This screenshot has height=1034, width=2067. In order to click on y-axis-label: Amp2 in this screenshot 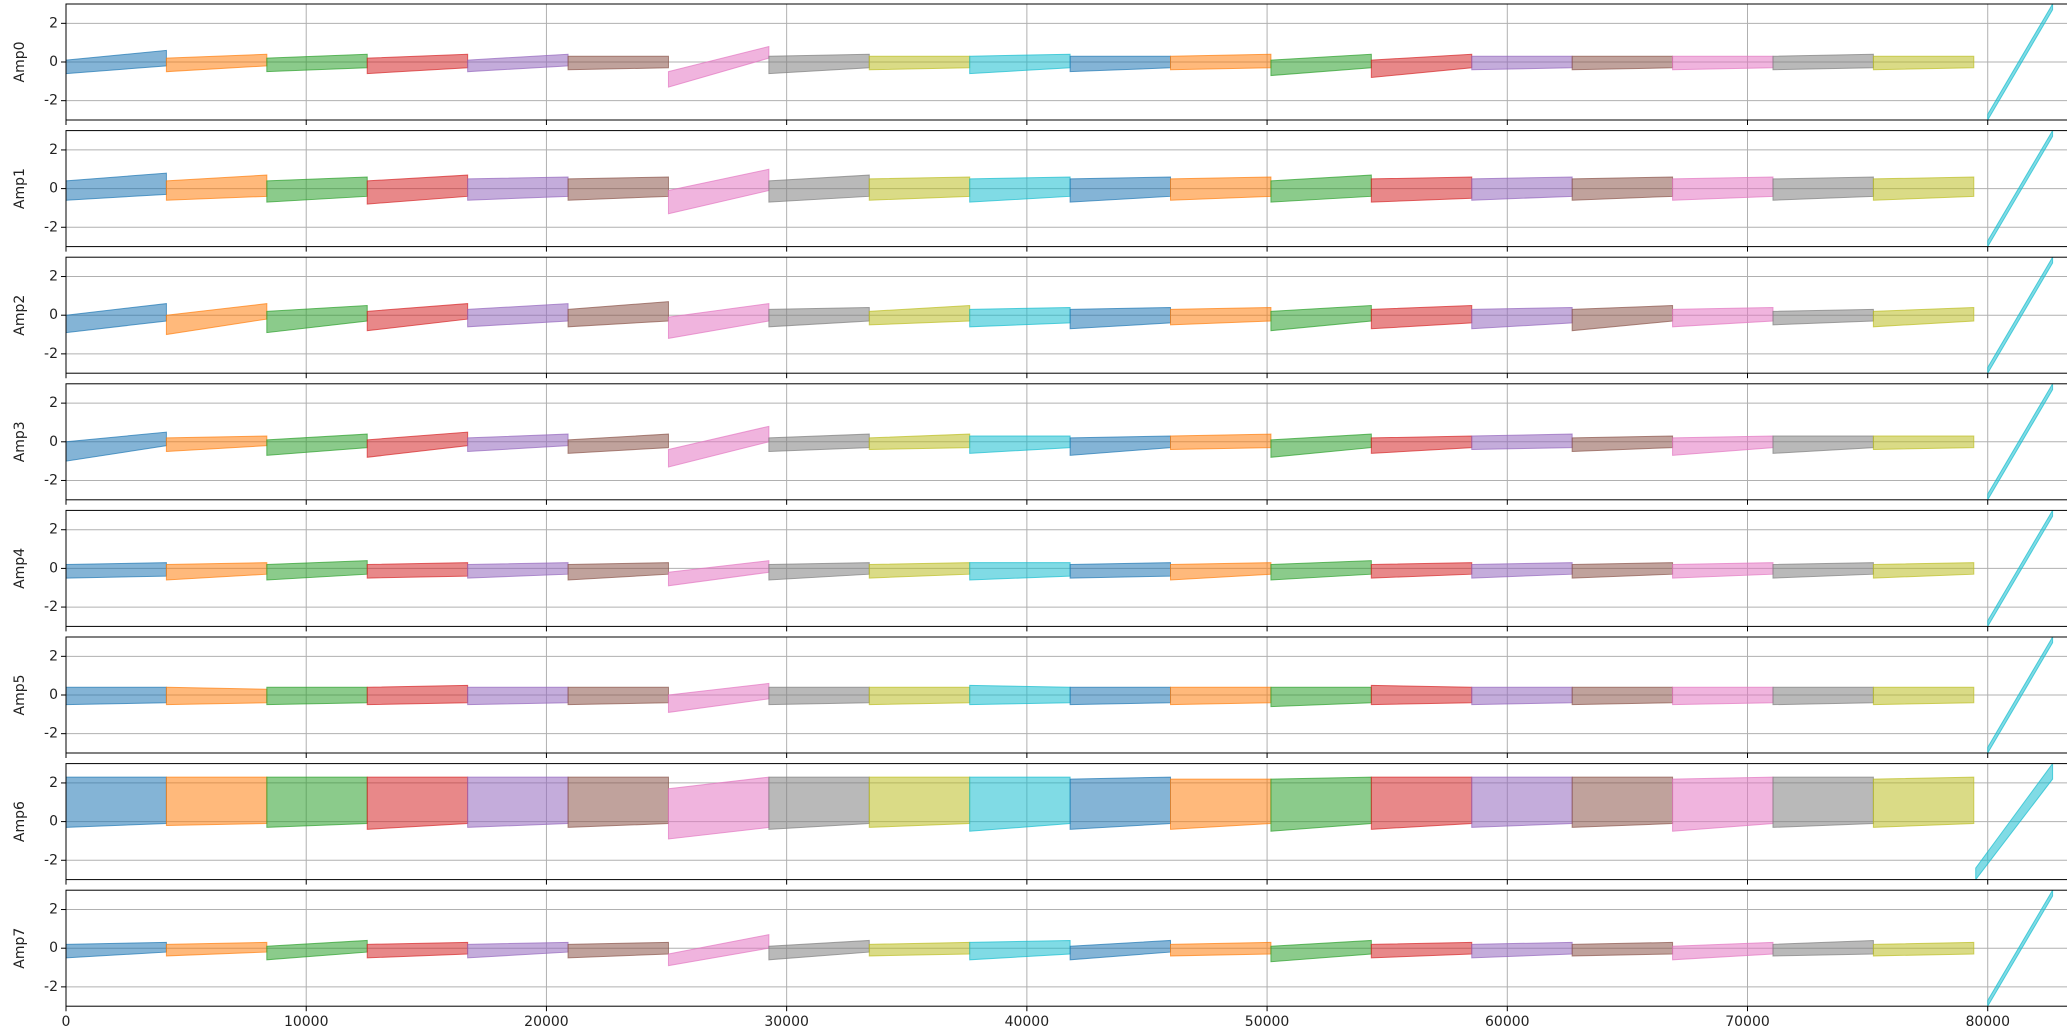, I will do `click(20, 315)`.